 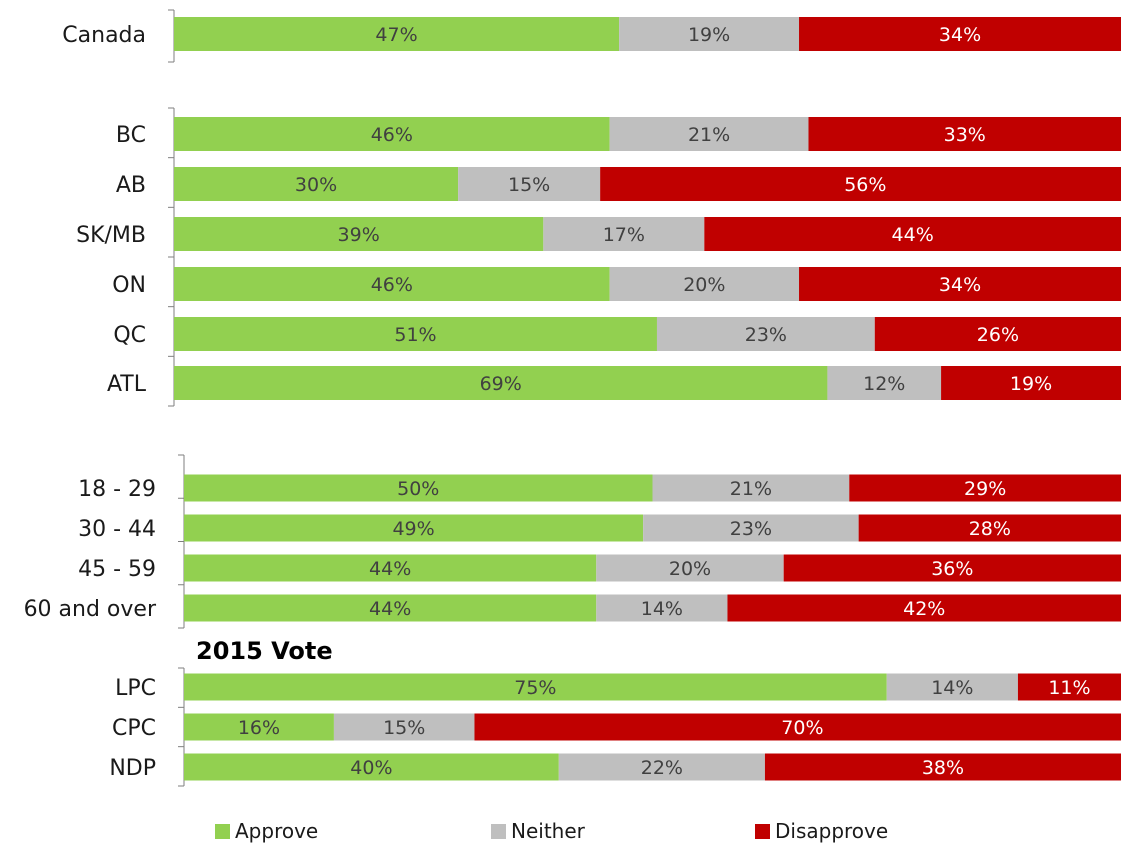 I want to click on data-label-disapprove-canada: 34%, so click(x=960, y=35).